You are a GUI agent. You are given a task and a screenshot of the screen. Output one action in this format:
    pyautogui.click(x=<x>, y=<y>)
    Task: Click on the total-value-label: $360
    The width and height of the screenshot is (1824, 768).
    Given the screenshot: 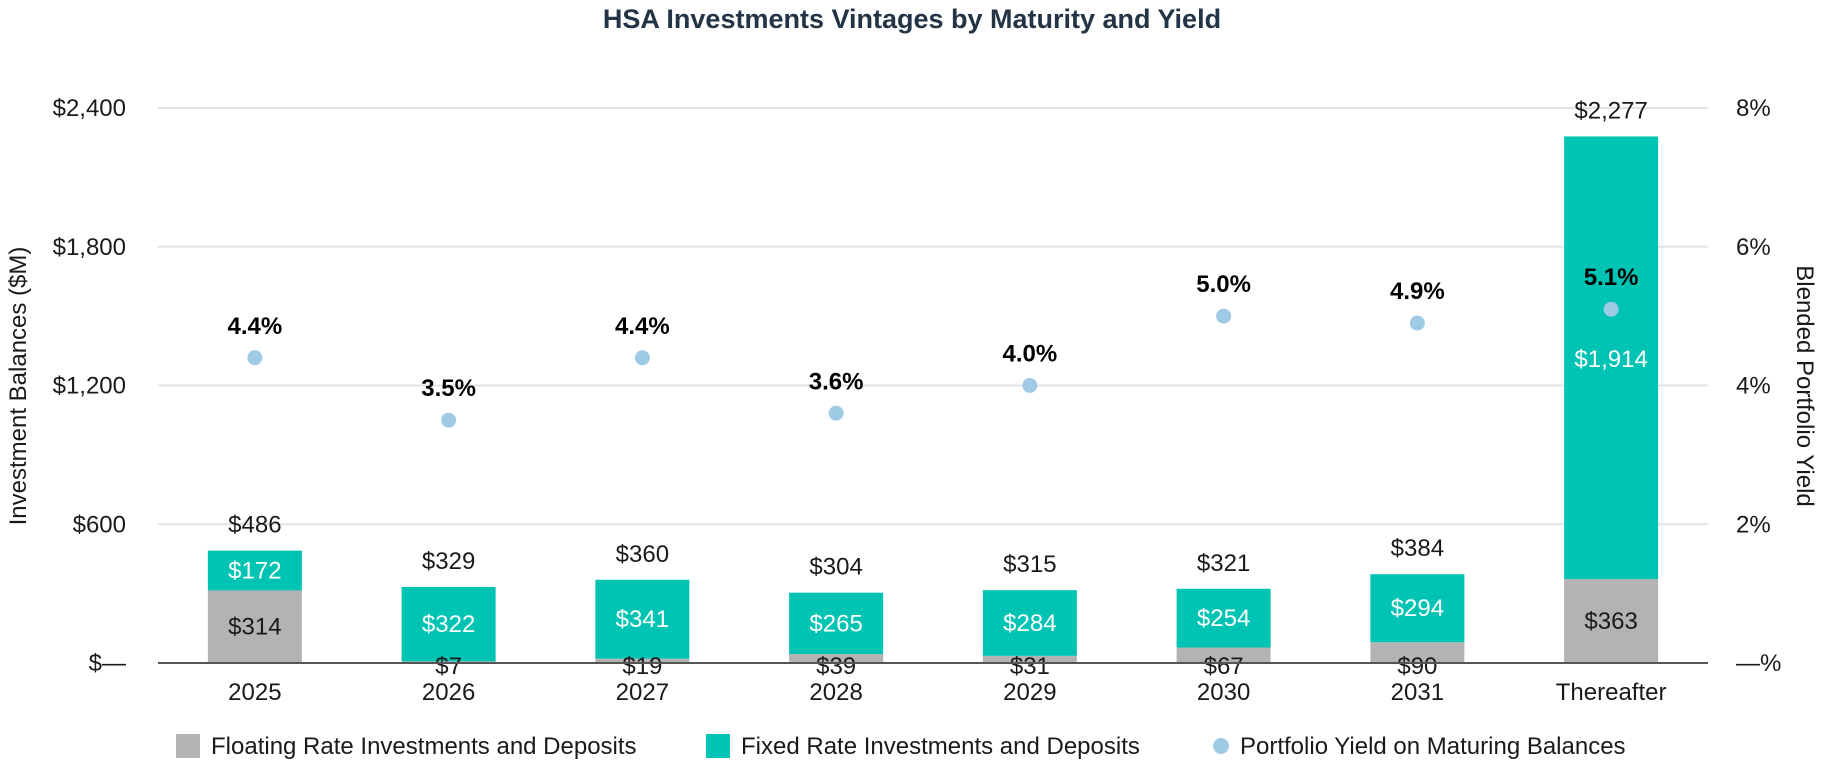 What is the action you would take?
    pyautogui.click(x=642, y=554)
    